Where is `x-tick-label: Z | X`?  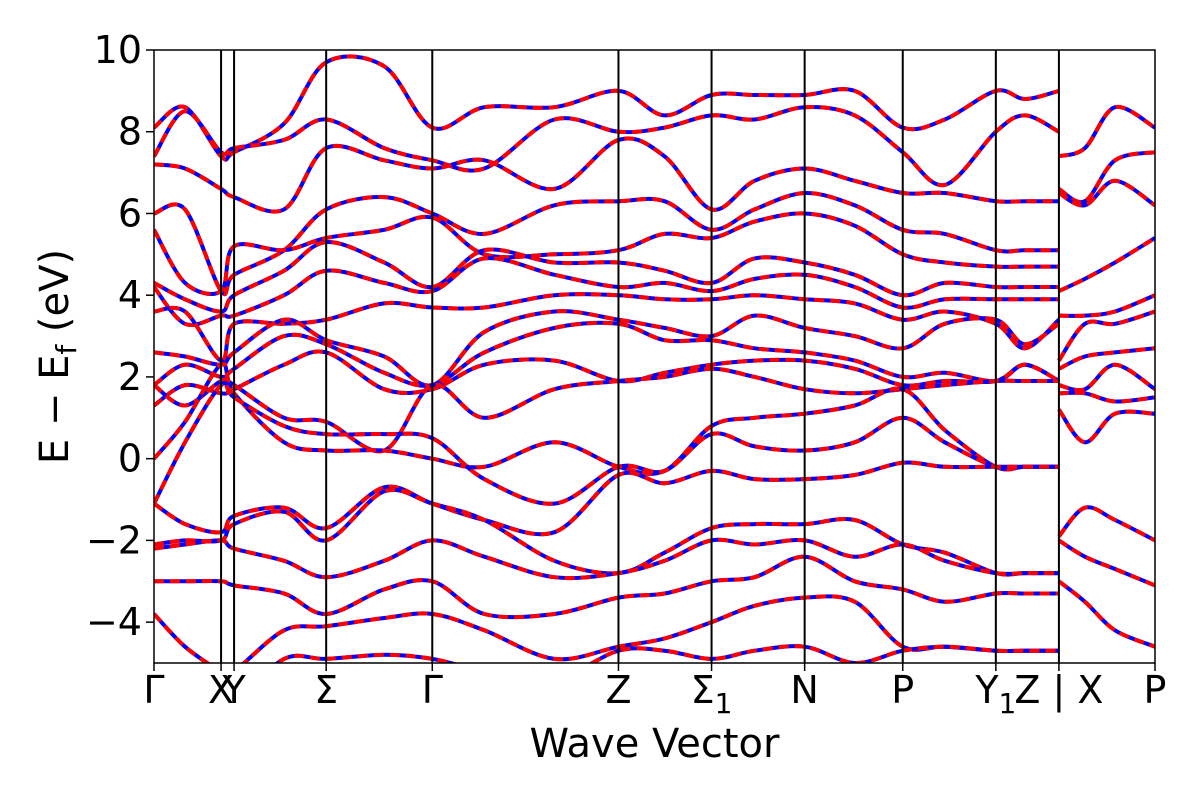
x-tick-label: Z | X is located at coordinates (1058, 690).